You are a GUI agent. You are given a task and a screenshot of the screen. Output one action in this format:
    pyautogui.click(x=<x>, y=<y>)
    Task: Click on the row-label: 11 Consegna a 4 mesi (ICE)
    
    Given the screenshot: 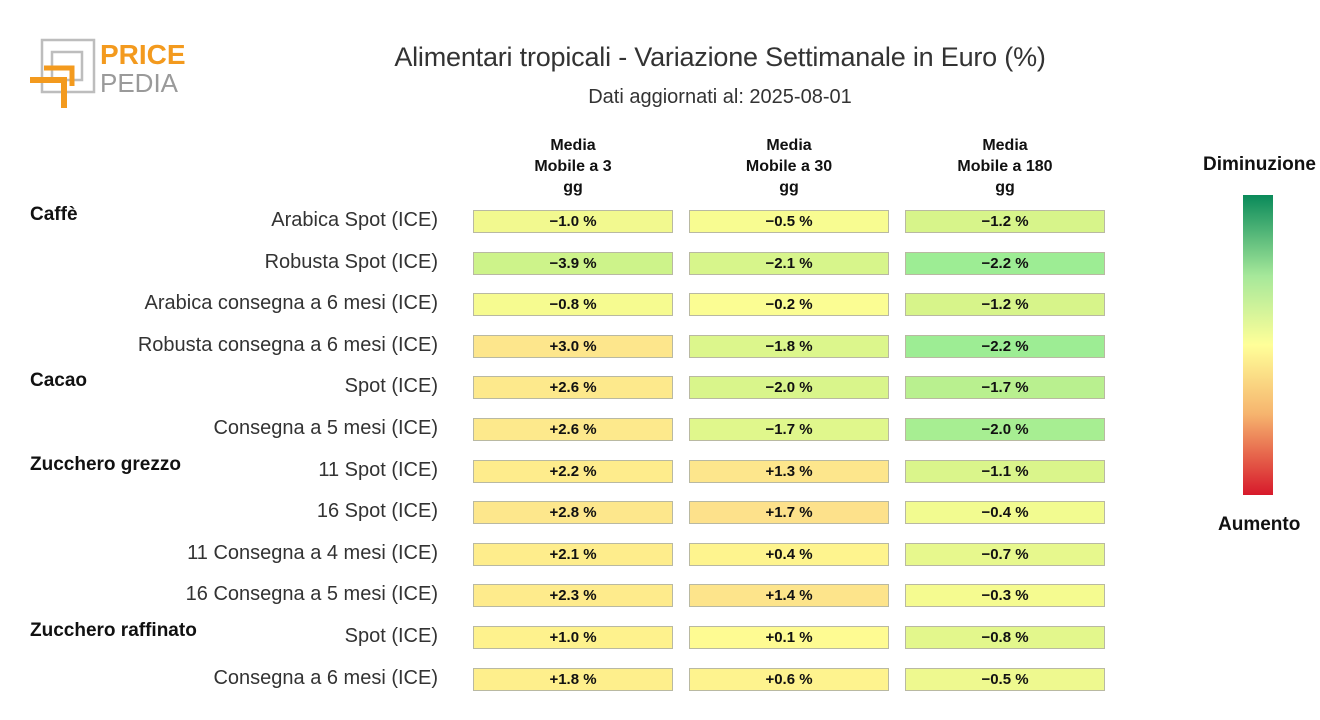 What is the action you would take?
    pyautogui.click(x=312, y=552)
    